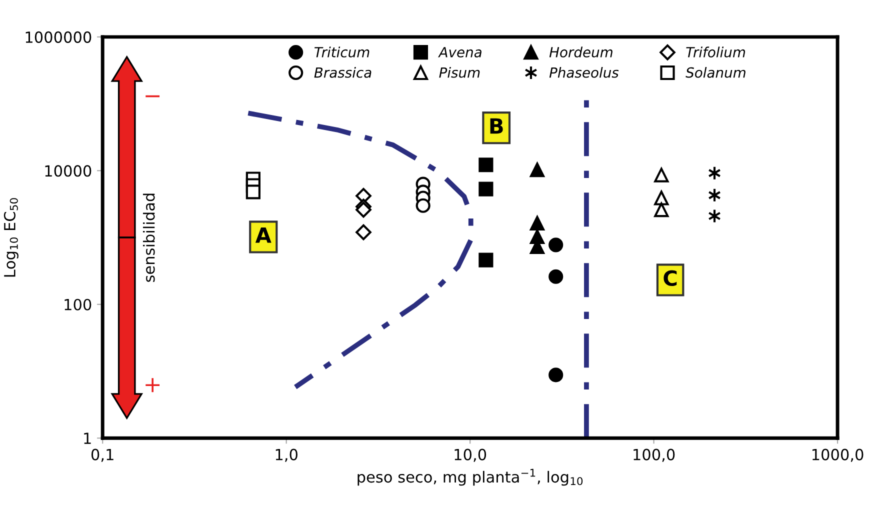 The height and width of the screenshot is (513, 877). Describe the element at coordinates (716, 72) in the screenshot. I see `legend-label: Solanum` at that location.